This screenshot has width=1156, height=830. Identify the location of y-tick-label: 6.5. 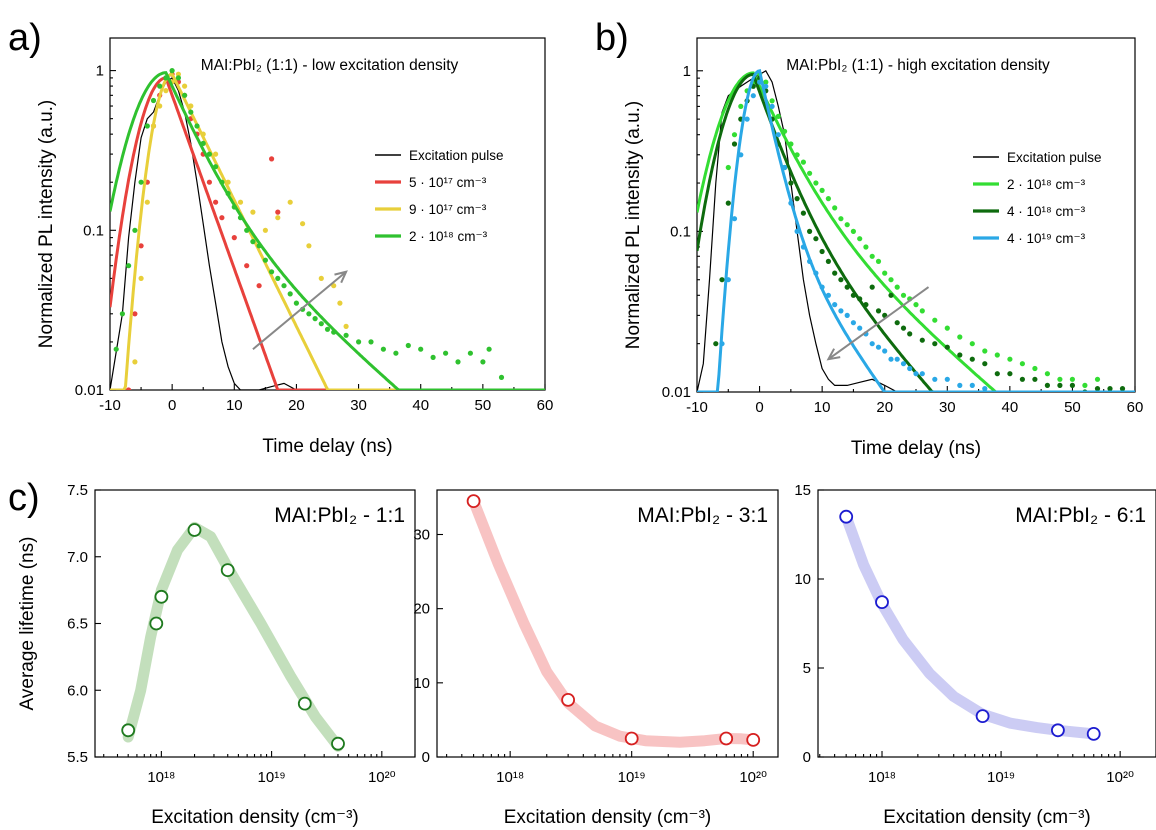
(77, 624).